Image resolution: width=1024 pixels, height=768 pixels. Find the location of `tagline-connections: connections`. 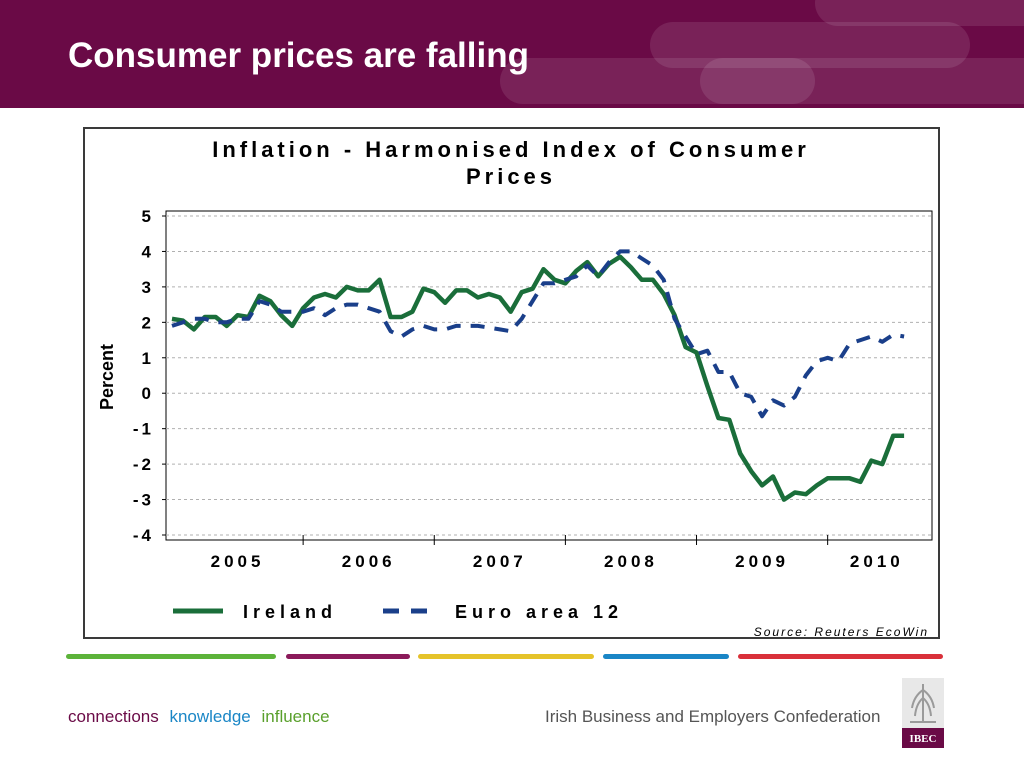

tagline-connections: connections is located at coordinates (113, 716).